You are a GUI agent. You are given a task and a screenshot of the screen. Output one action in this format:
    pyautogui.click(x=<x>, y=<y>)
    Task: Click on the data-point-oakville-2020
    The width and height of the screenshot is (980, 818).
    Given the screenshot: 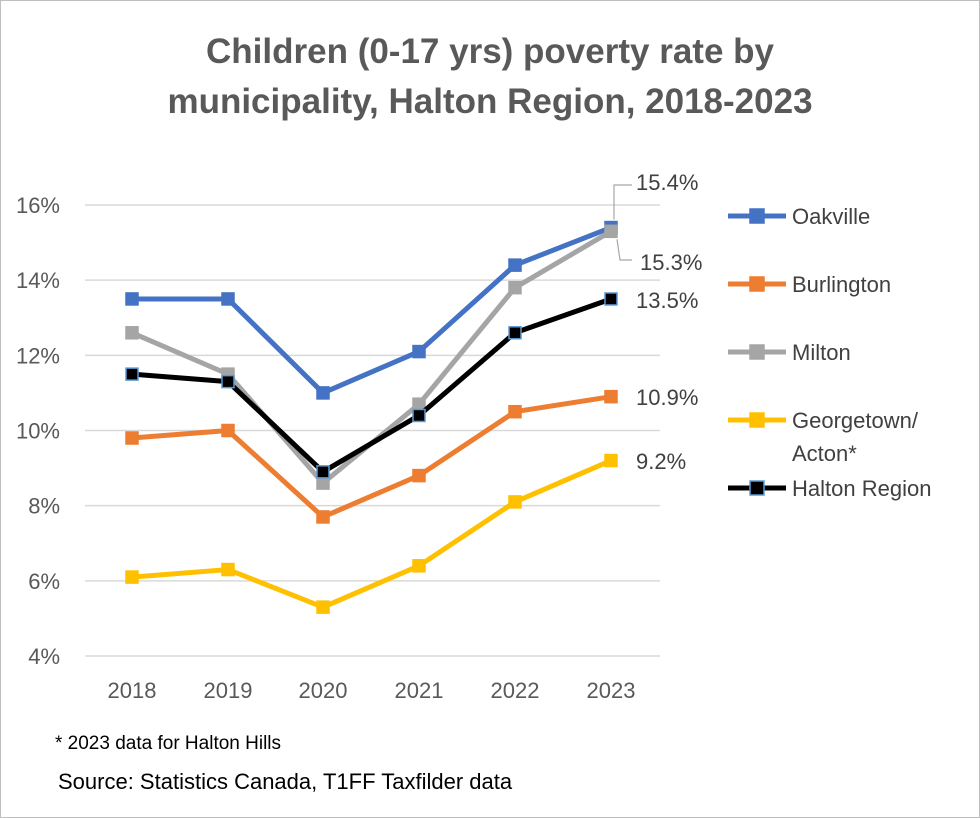 What is the action you would take?
    pyautogui.click(x=323, y=393)
    